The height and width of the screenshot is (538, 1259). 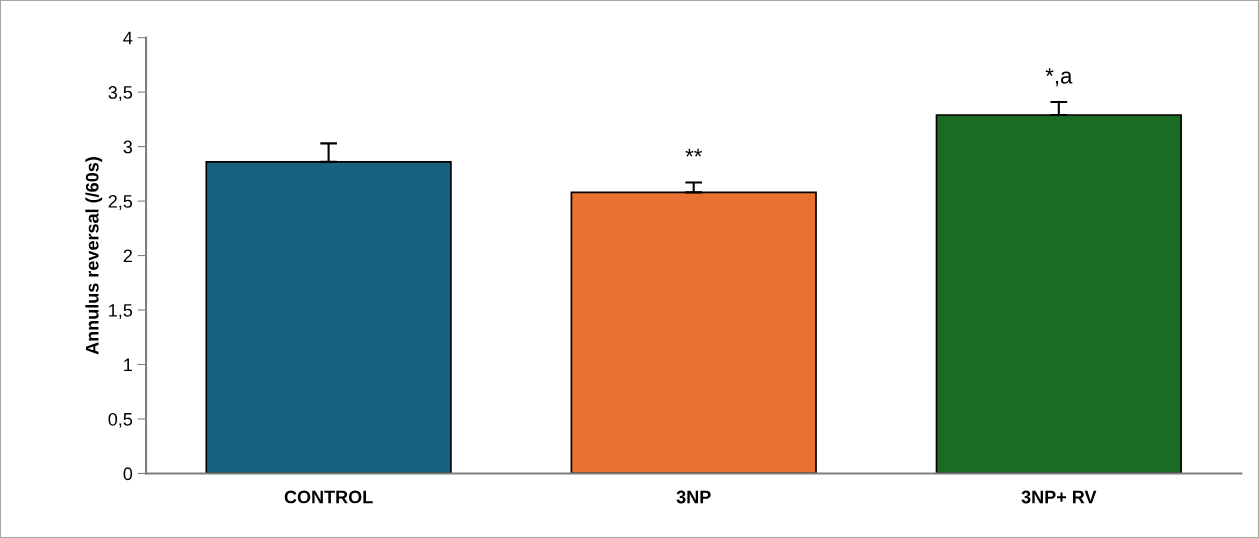 What do you see at coordinates (128, 38) in the screenshot?
I see `y-tick-label: 4` at bounding box center [128, 38].